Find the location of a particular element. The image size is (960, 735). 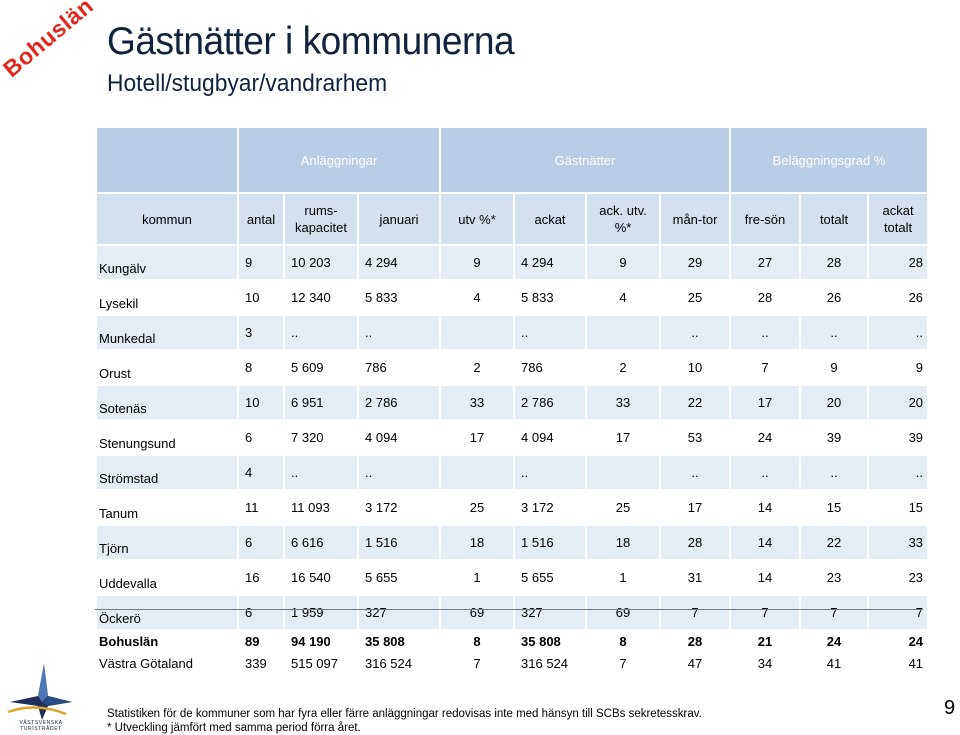

col-januari: januari is located at coordinates (399, 219).